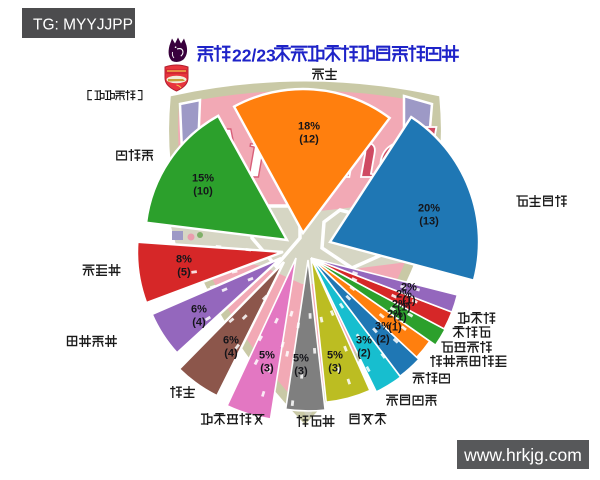 This screenshot has width=600, height=480. What do you see at coordinates (429, 209) in the screenshot?
I see `svg-text: 20%` at bounding box center [429, 209].